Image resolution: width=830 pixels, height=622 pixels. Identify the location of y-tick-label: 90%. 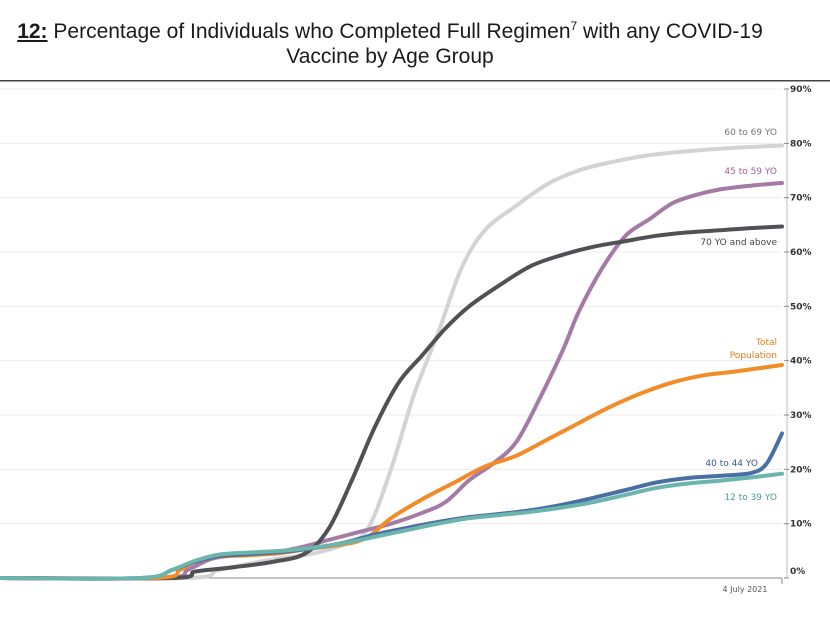
(801, 90).